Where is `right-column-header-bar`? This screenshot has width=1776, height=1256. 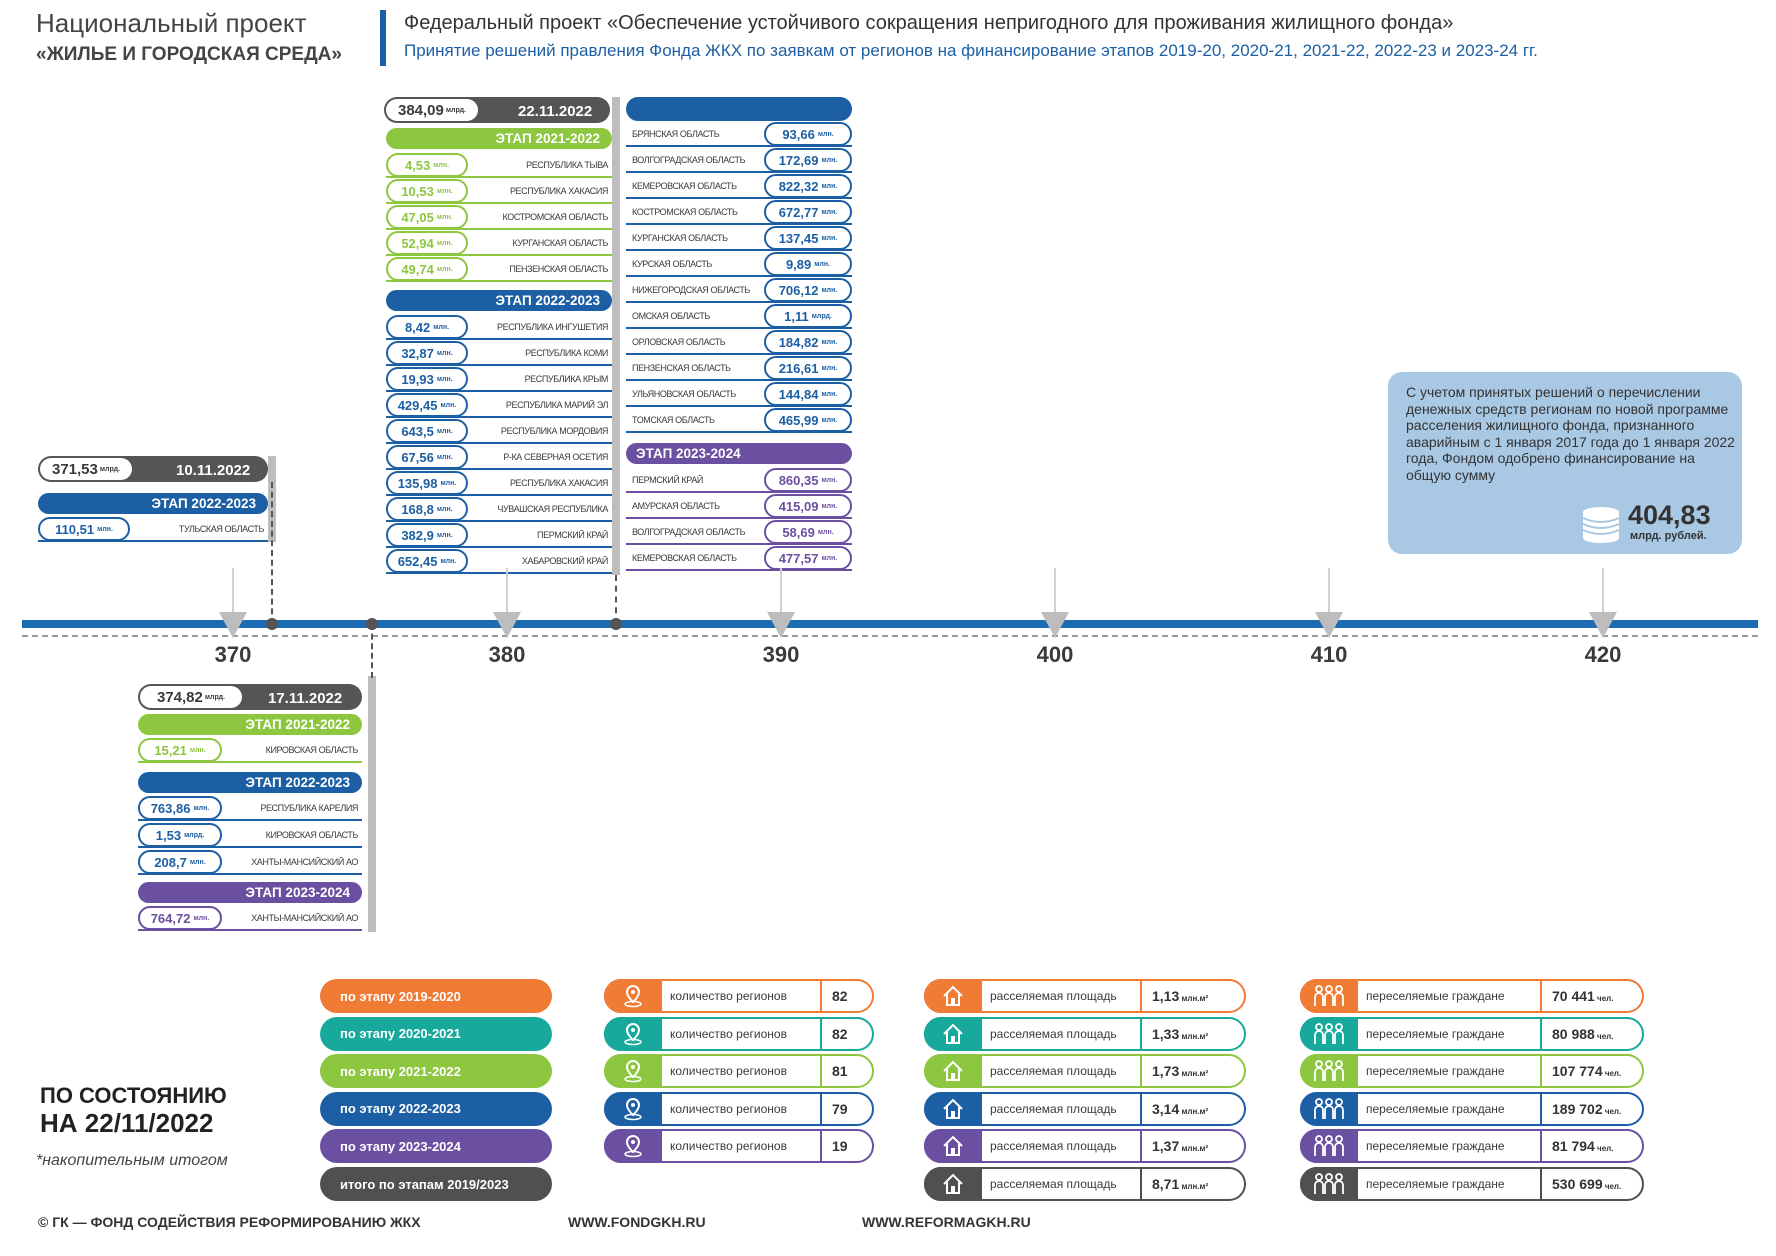
right-column-header-bar is located at coordinates (739, 109).